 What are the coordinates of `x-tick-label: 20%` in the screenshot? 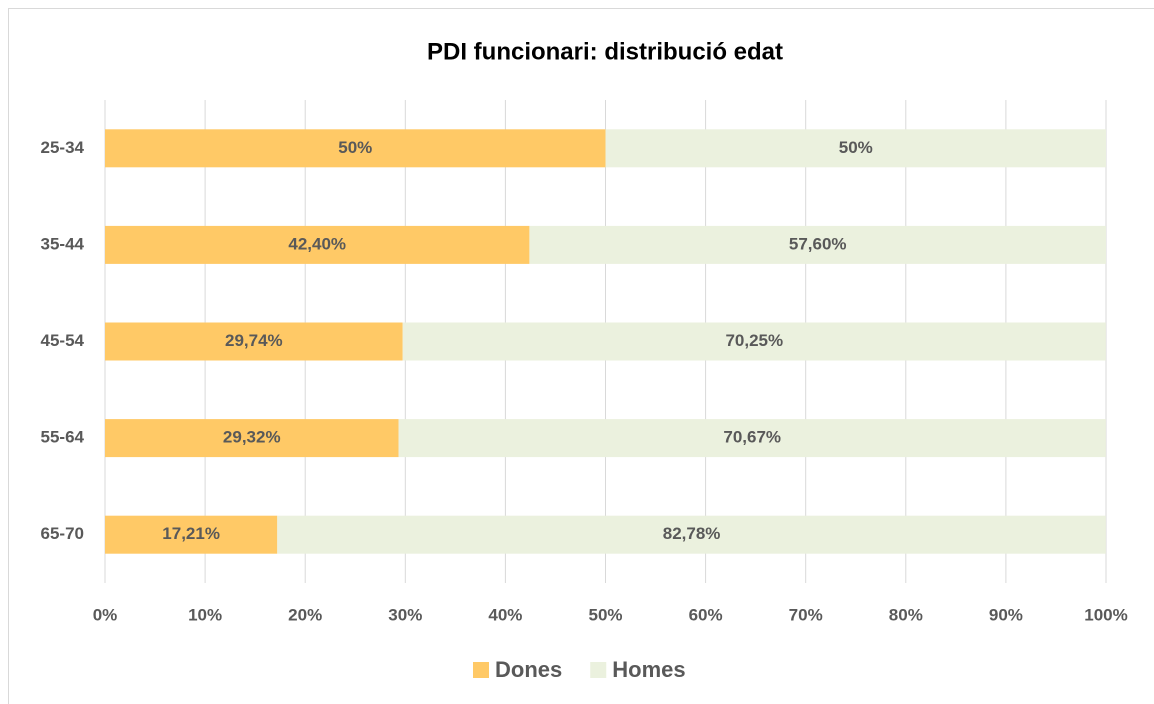 It's located at (305, 614).